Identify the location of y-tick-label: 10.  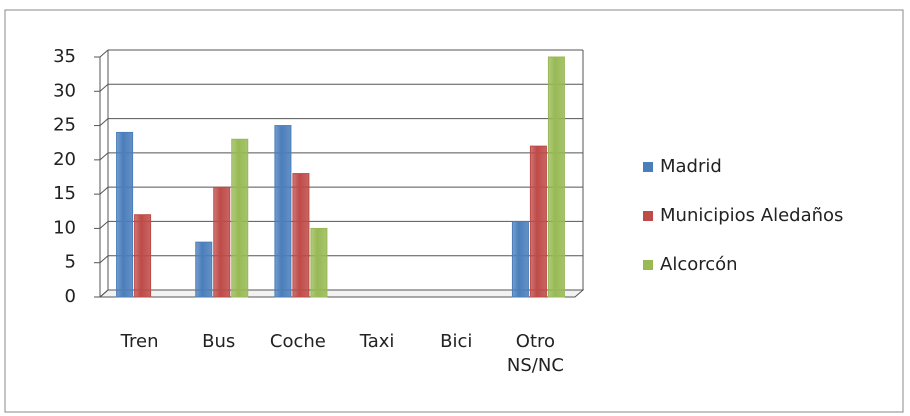
(64, 227).